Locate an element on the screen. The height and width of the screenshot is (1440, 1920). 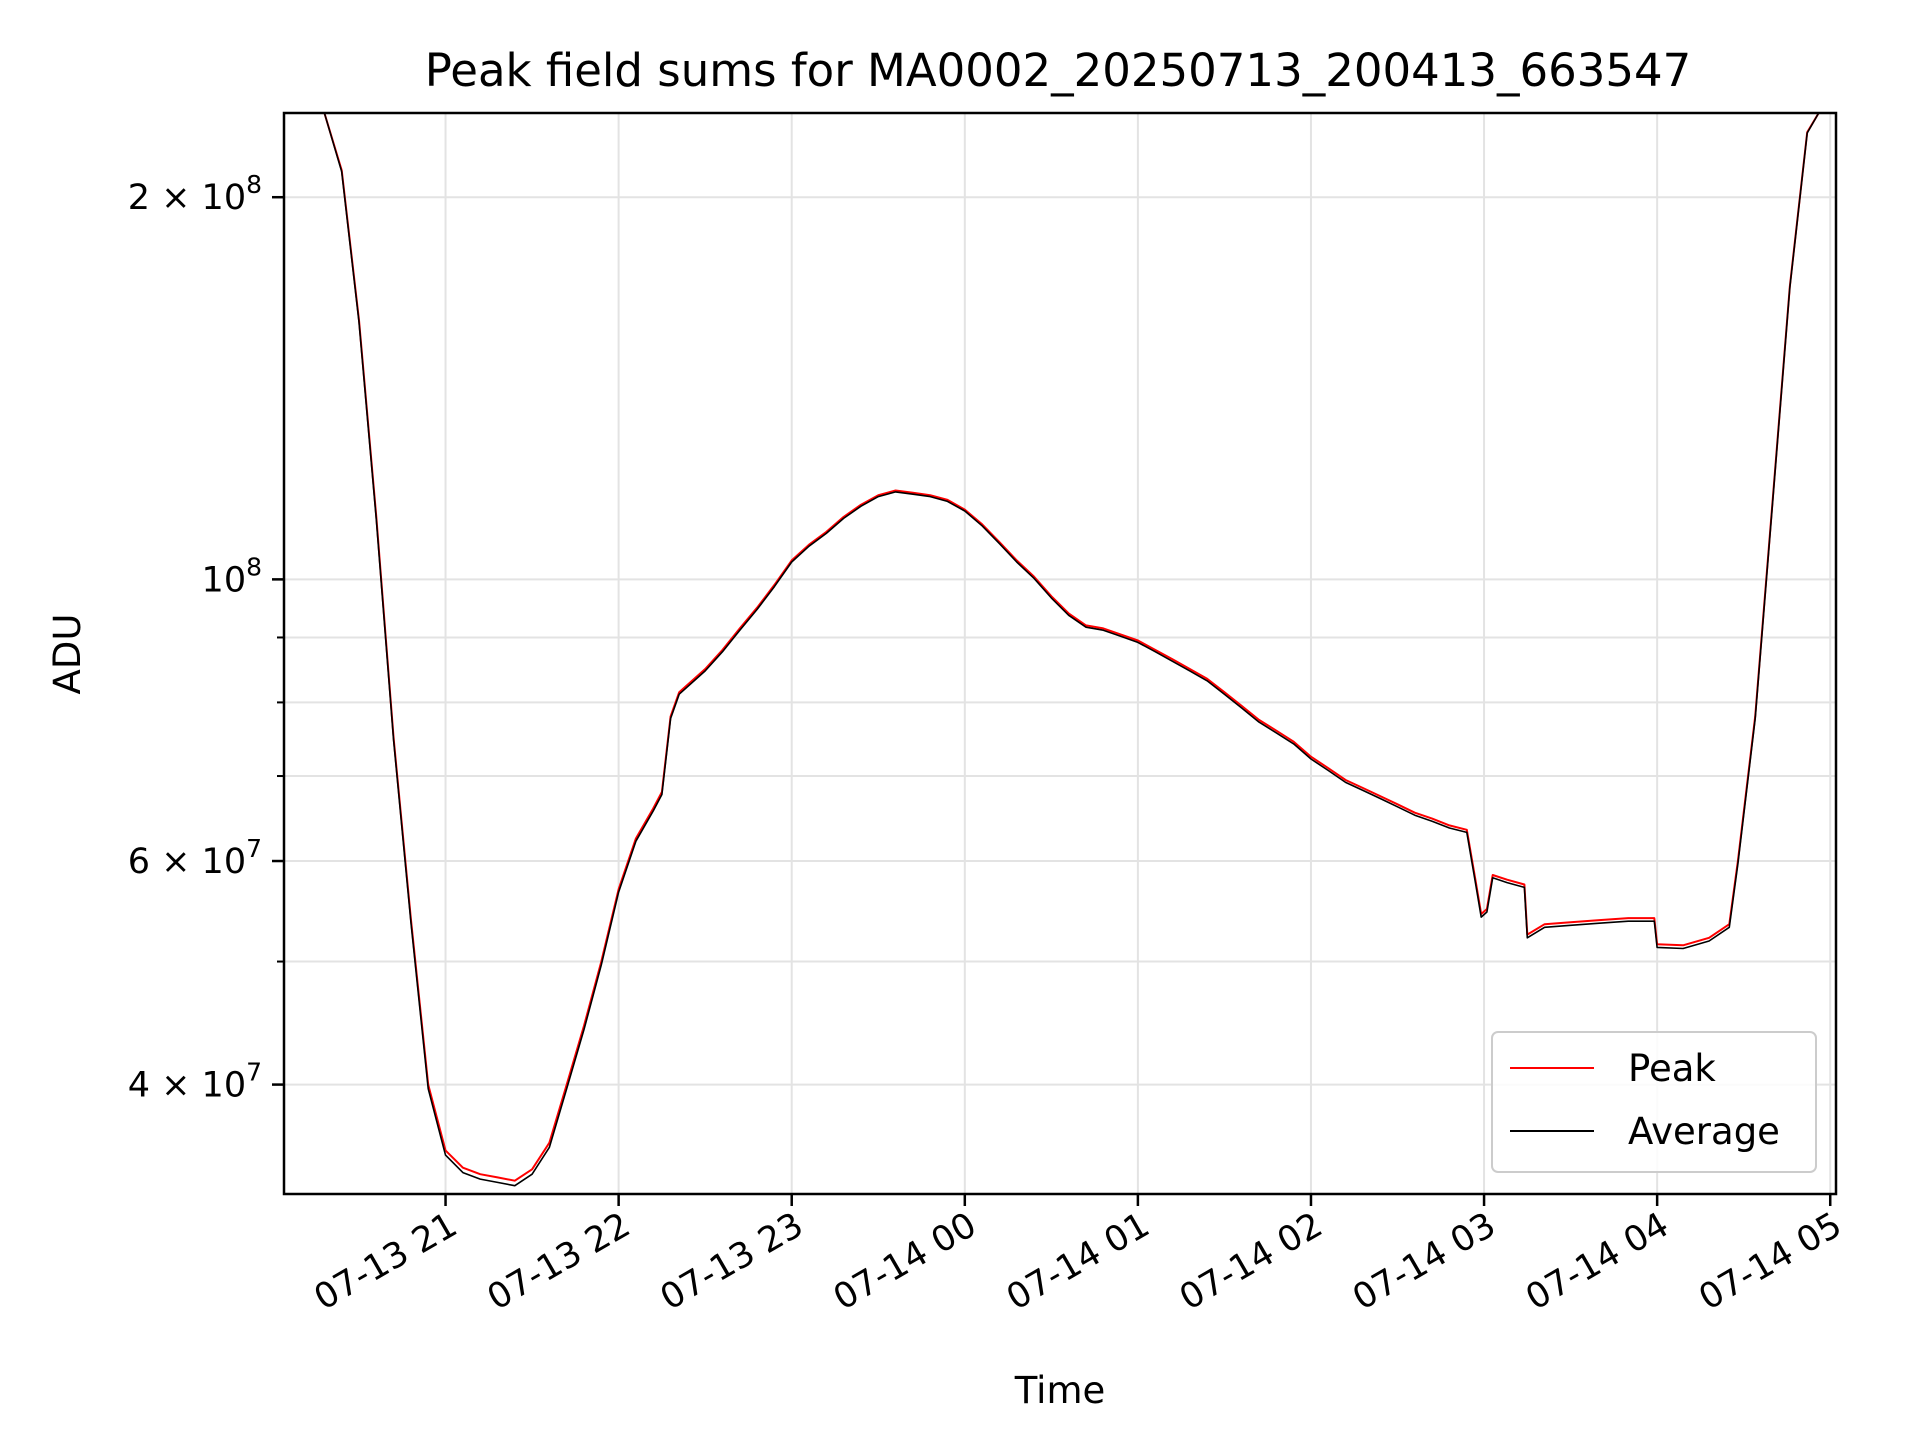
x-tick-label: 07-13 23 is located at coordinates (732, 1261).